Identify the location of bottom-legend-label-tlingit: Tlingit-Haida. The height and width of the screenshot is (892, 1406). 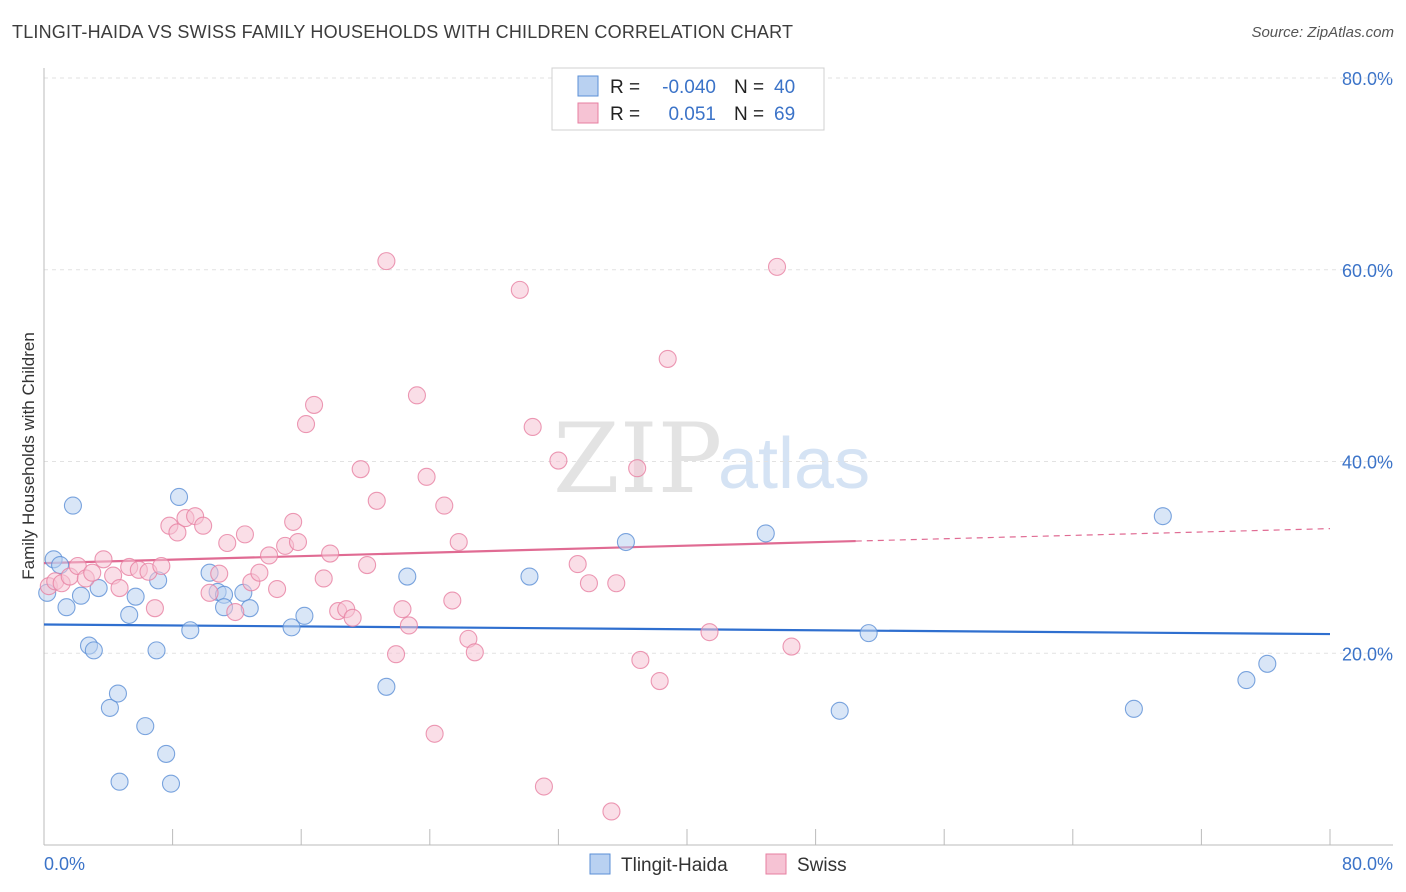
(674, 865).